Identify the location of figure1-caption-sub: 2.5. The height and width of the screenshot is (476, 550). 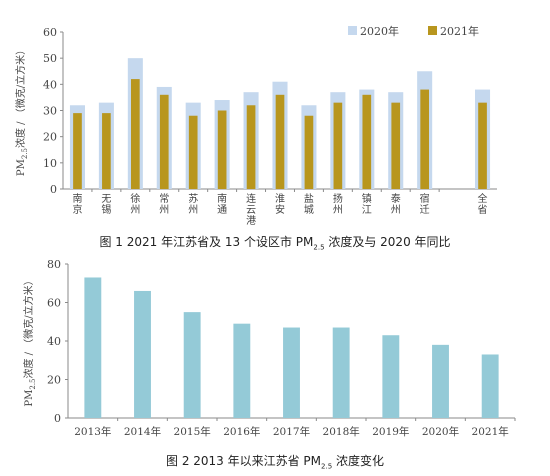
(319, 247).